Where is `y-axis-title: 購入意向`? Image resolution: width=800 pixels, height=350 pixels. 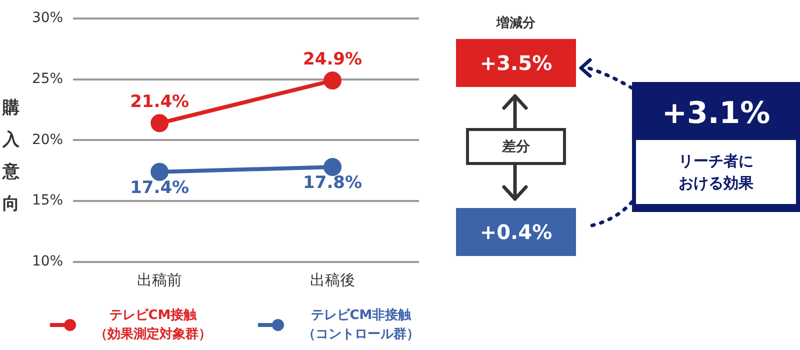 y-axis-title: 購入意向 is located at coordinates (11, 156).